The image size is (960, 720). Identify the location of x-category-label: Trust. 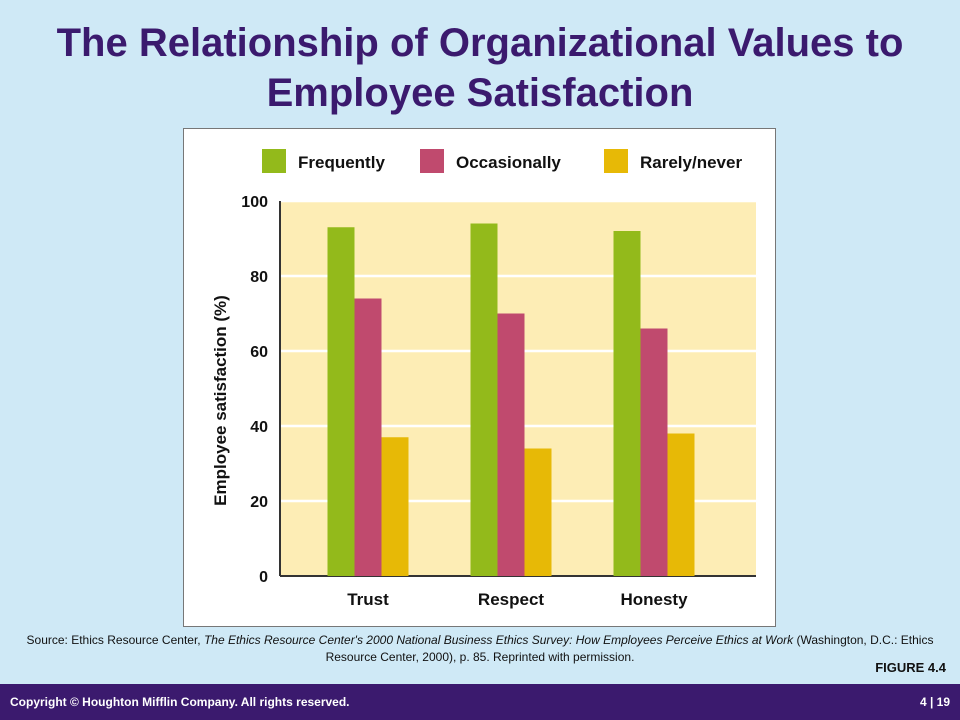
(368, 599).